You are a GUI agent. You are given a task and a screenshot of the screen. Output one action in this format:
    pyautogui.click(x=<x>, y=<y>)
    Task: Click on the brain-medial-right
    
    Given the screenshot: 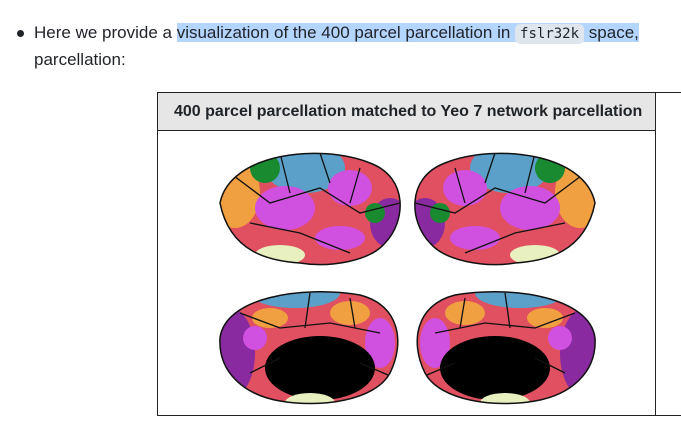 What is the action you would take?
    pyautogui.click(x=507, y=345)
    